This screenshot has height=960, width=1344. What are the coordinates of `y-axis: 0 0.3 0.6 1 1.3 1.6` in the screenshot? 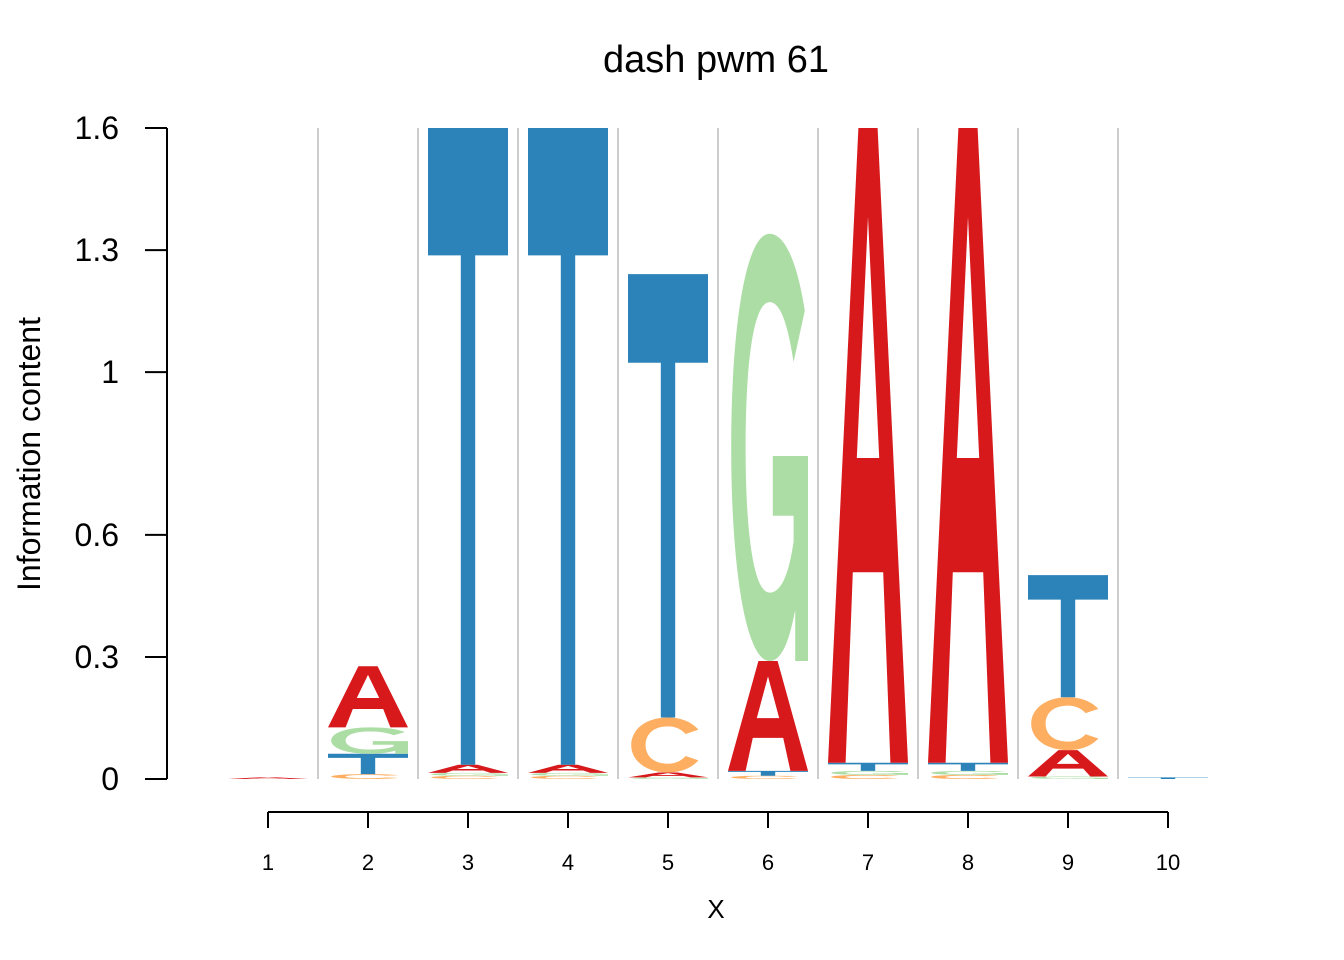 It's located at (121, 453).